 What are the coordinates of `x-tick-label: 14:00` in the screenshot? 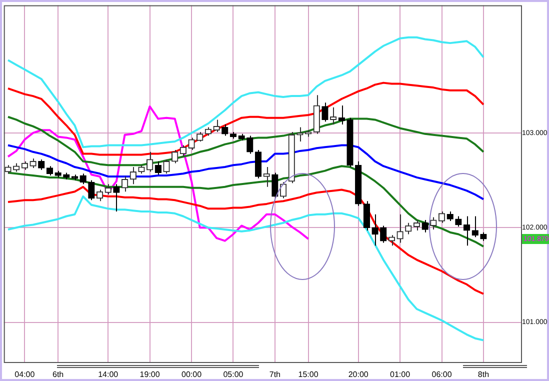 It's located at (108, 375).